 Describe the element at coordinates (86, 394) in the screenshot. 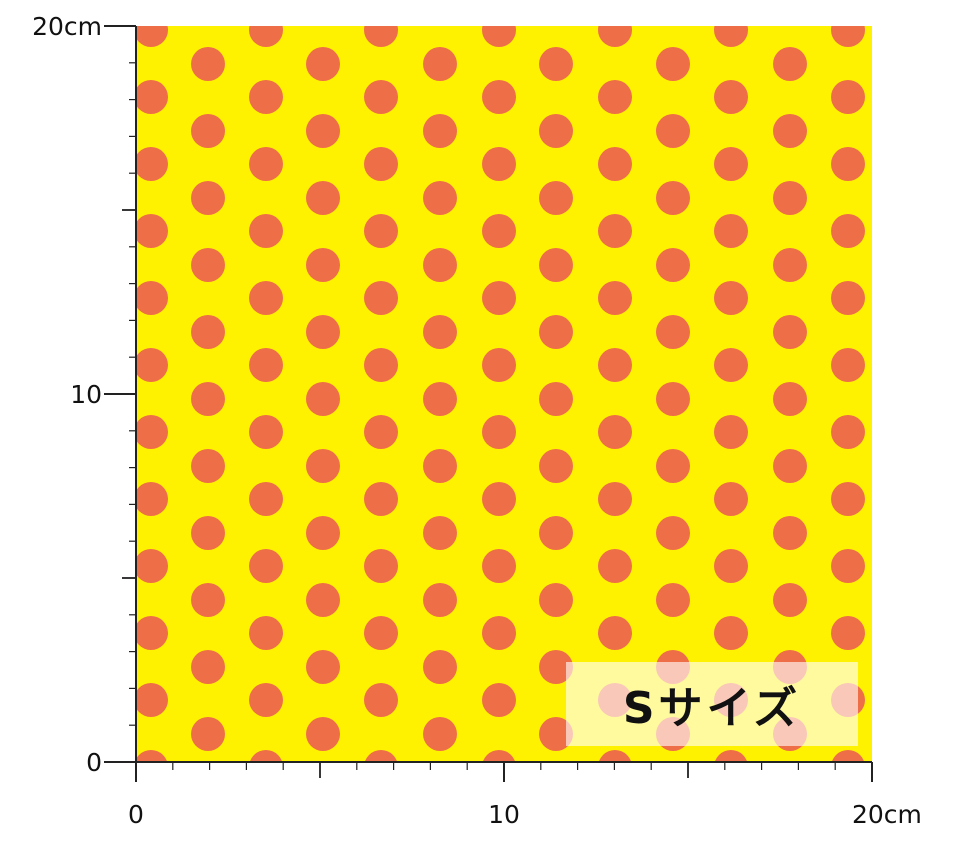

I see `y-axis-tick-label: 10` at that location.